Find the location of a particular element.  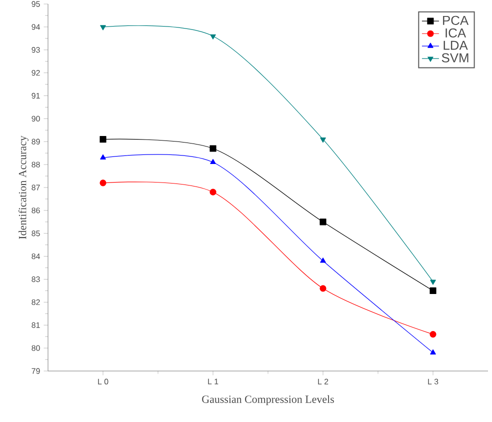

legend-label: LDA is located at coordinates (456, 45).